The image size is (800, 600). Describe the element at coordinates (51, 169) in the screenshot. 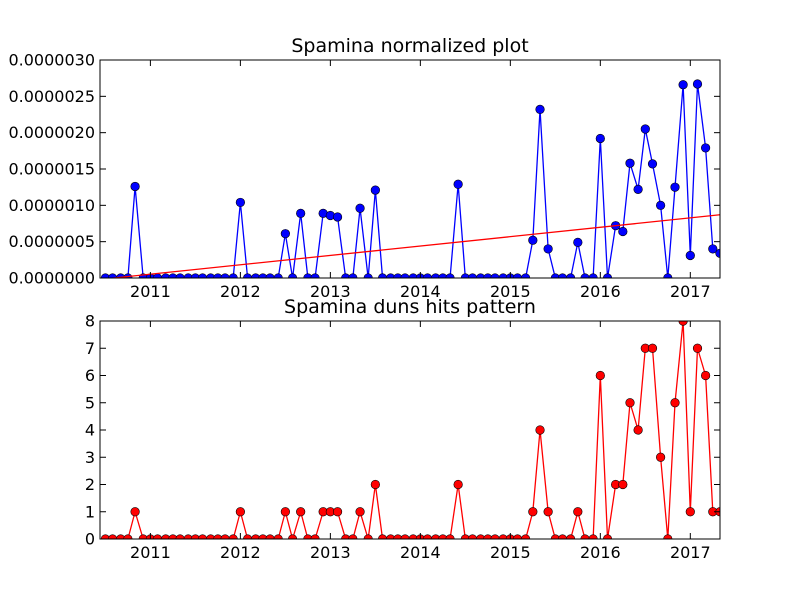

I see `top-y-tick-label: 0.0000015` at that location.